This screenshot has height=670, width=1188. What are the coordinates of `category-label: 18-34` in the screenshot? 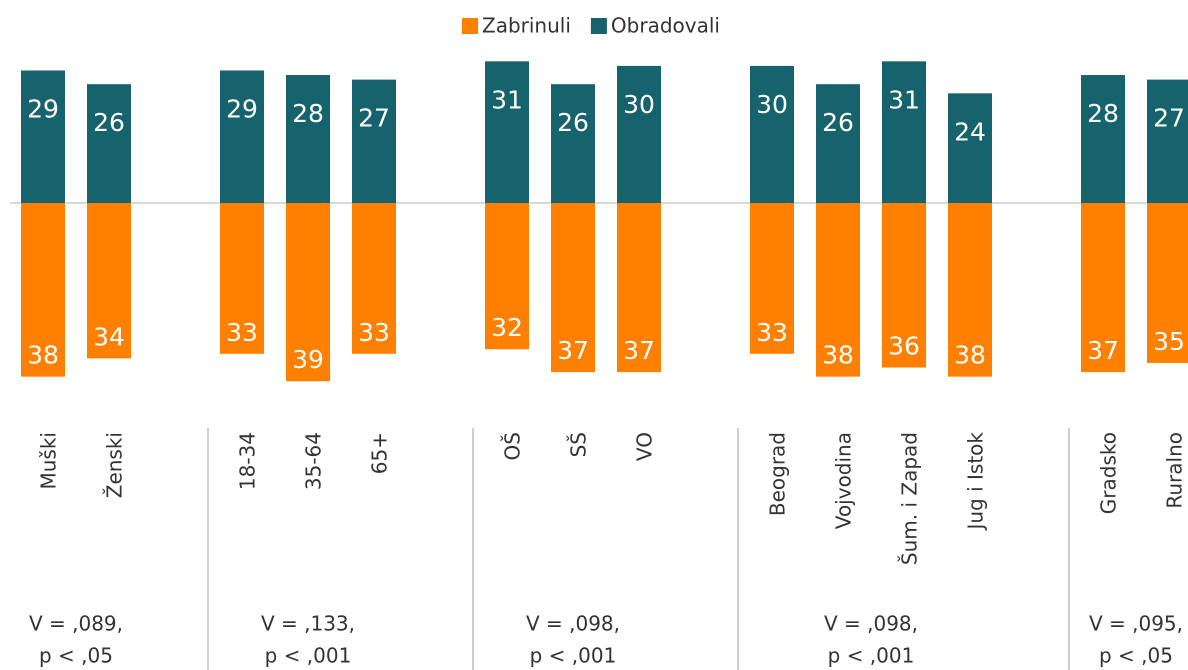 It's located at (248, 461).